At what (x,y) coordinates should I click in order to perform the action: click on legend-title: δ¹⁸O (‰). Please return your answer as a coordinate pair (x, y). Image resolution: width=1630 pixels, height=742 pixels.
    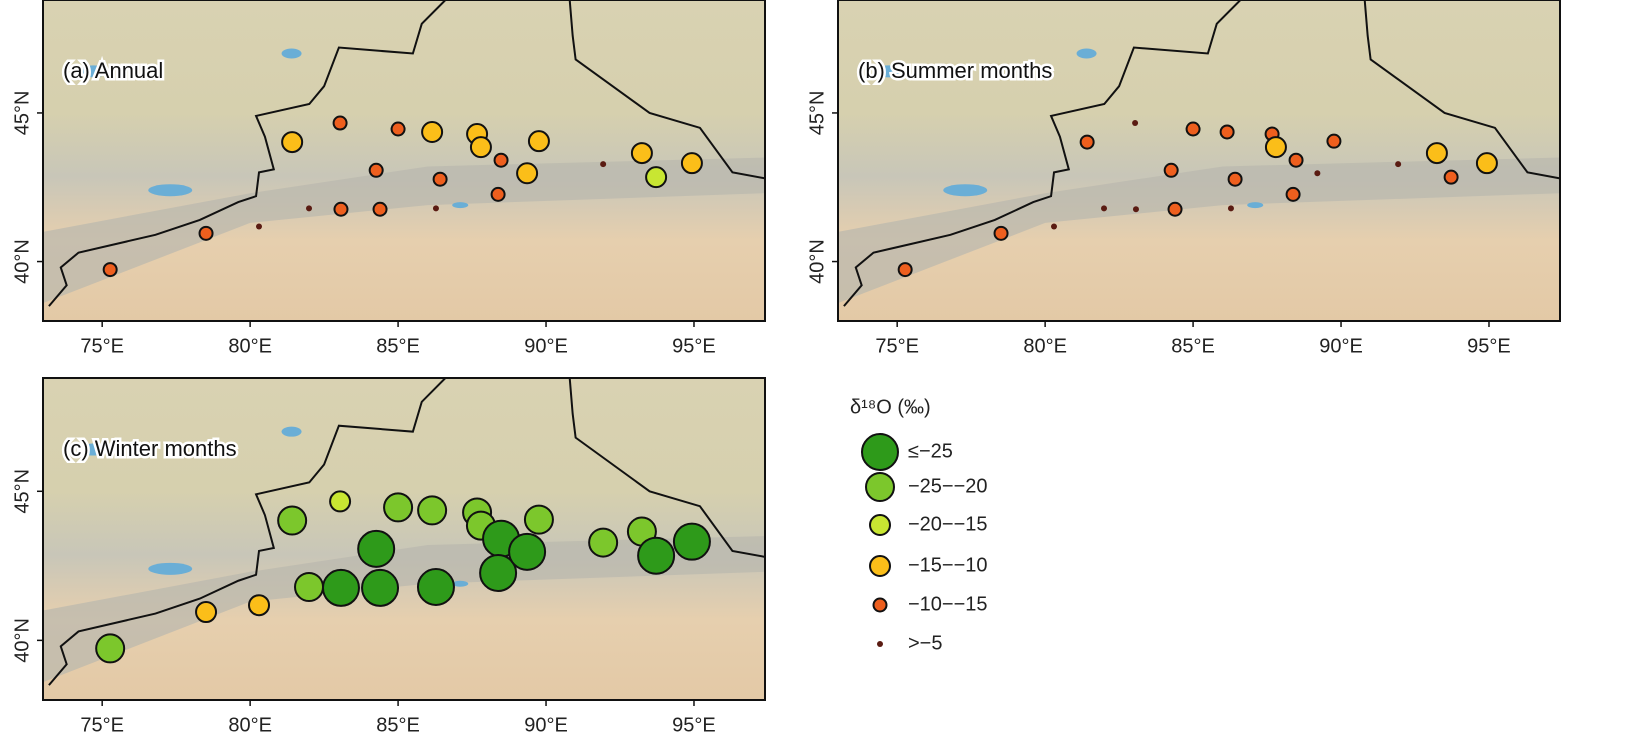
    Looking at the image, I should click on (890, 407).